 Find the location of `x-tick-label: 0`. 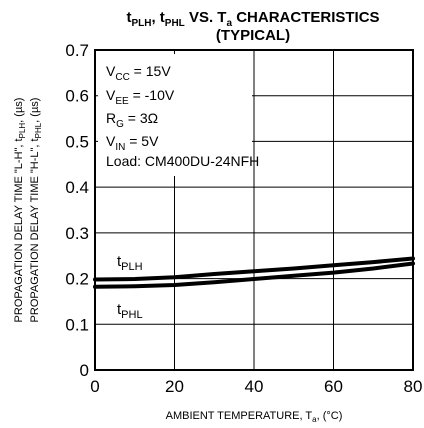

x-tick-label: 0 is located at coordinates (94, 386).